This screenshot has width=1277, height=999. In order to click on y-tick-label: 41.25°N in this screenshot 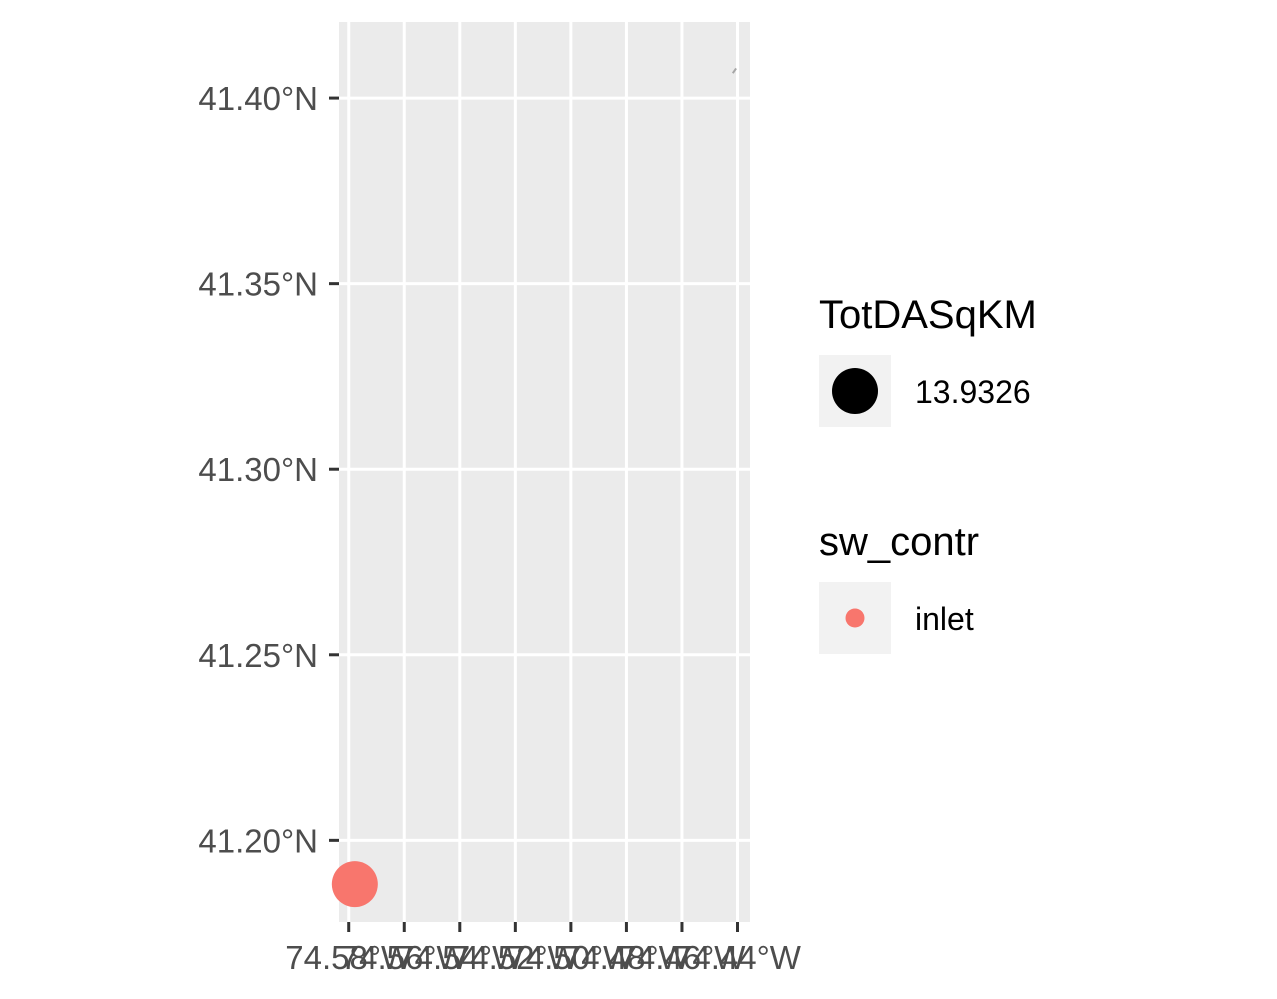, I will do `click(258, 655)`.